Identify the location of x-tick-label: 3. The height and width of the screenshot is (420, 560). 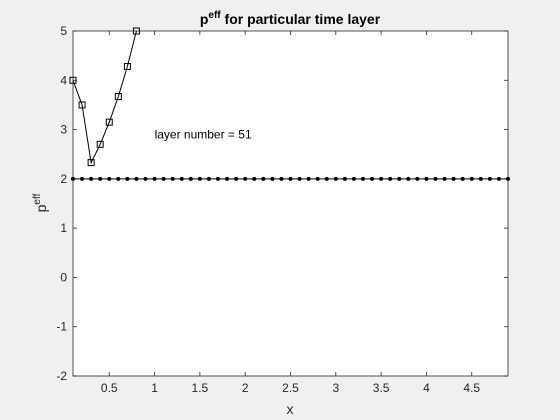
(335, 388).